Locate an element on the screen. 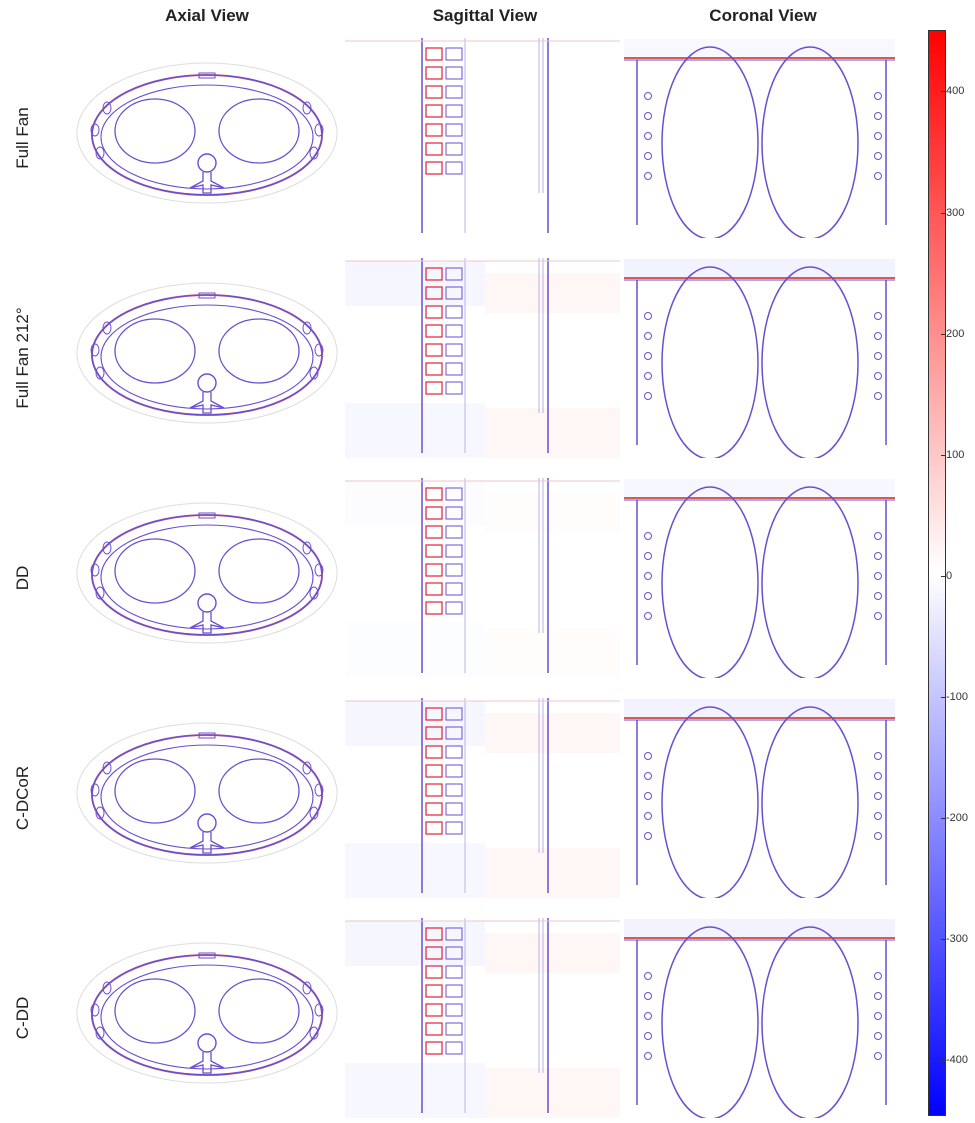 The image size is (975, 1123). colorbar-tick-label: 100 is located at coordinates (952, 455).